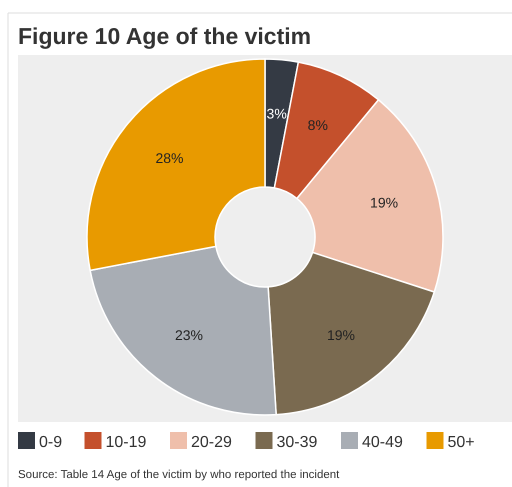  I want to click on source-note: Source: Table 14 Age of the victim by who reported the incident, so click(179, 475).